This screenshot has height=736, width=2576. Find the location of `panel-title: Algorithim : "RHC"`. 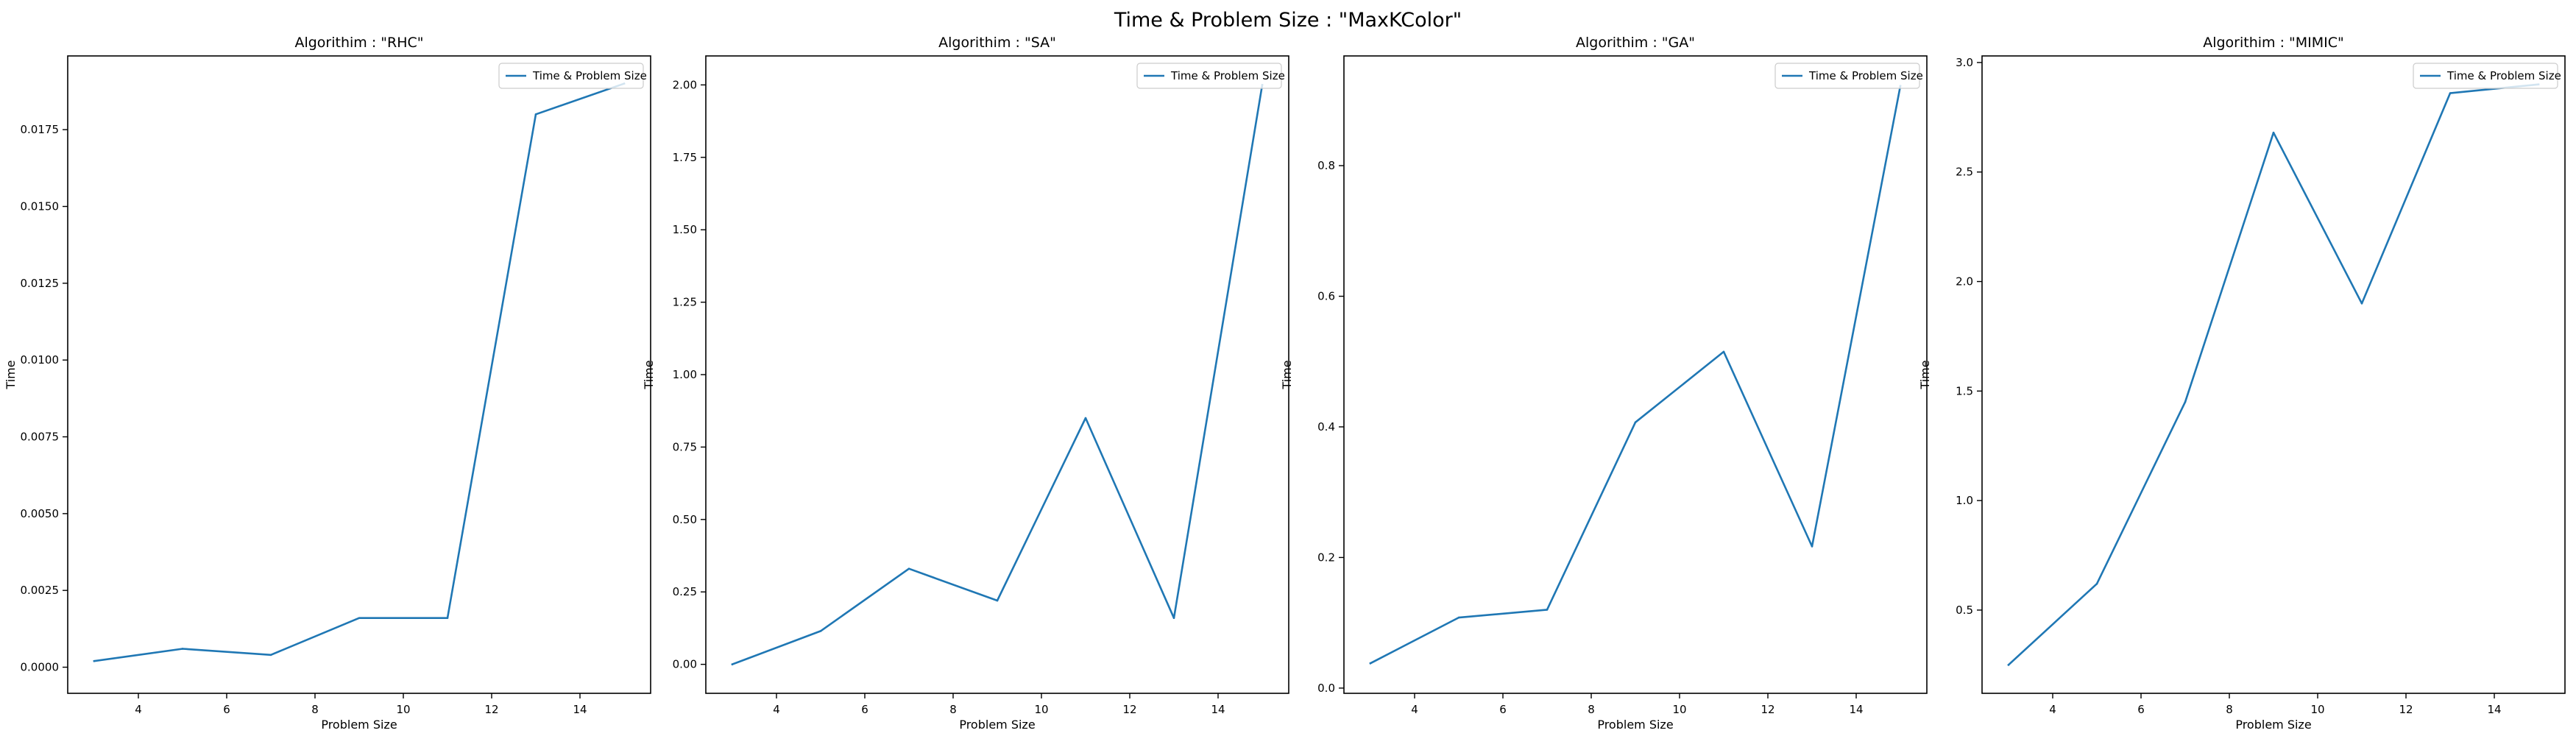

panel-title: Algorithim : "RHC" is located at coordinates (358, 43).